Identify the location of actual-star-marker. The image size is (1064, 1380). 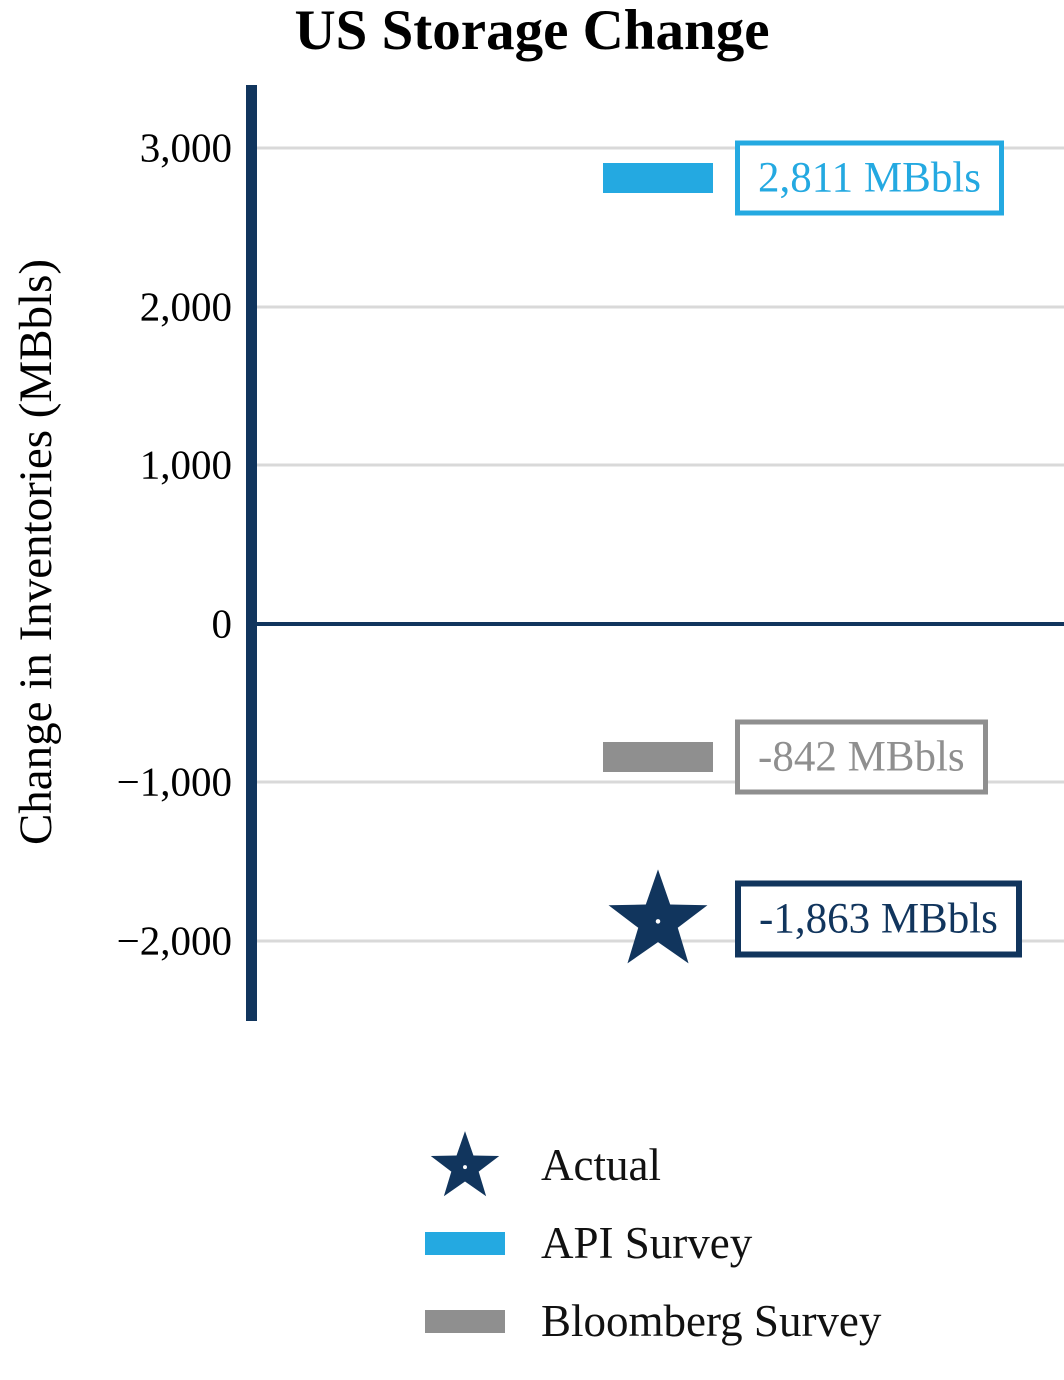
(658, 919).